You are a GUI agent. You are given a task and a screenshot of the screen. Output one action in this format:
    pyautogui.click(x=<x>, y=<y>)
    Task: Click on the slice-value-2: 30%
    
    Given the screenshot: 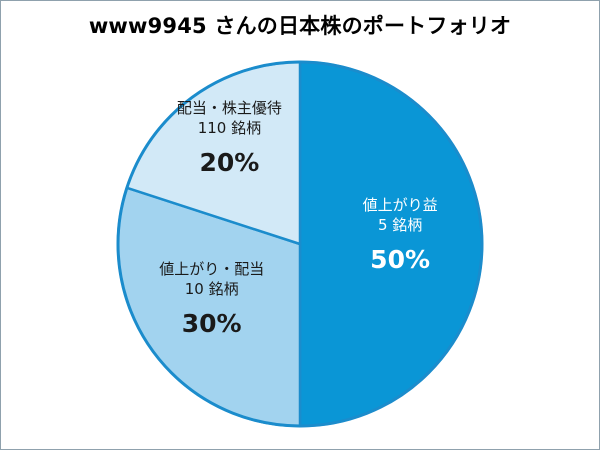 What is the action you would take?
    pyautogui.click(x=212, y=323)
    